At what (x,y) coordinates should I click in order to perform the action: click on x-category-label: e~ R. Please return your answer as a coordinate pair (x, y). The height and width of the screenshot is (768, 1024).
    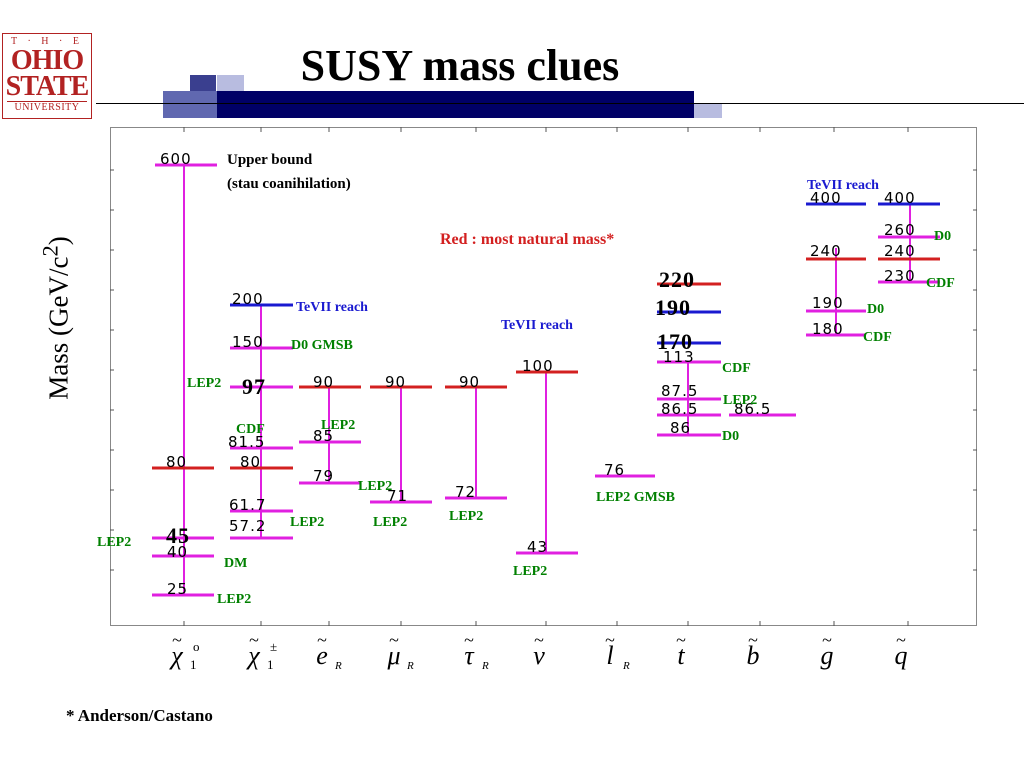
    Looking at the image, I should click on (329, 651).